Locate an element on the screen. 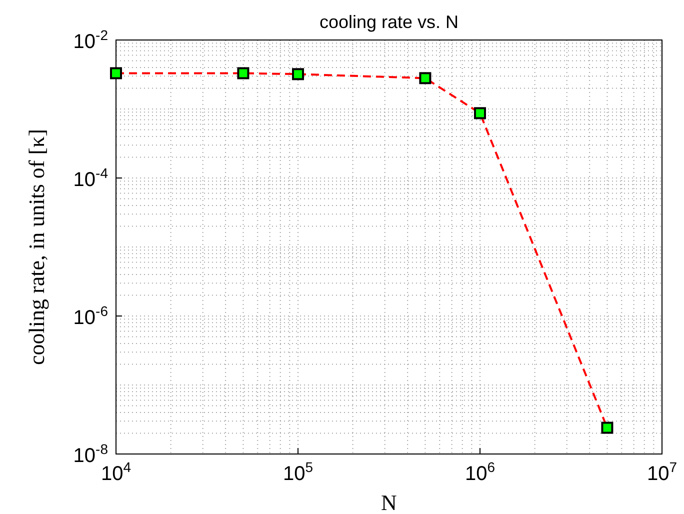  y-tick-label: 10$^{-6}$ is located at coordinates (90, 316).